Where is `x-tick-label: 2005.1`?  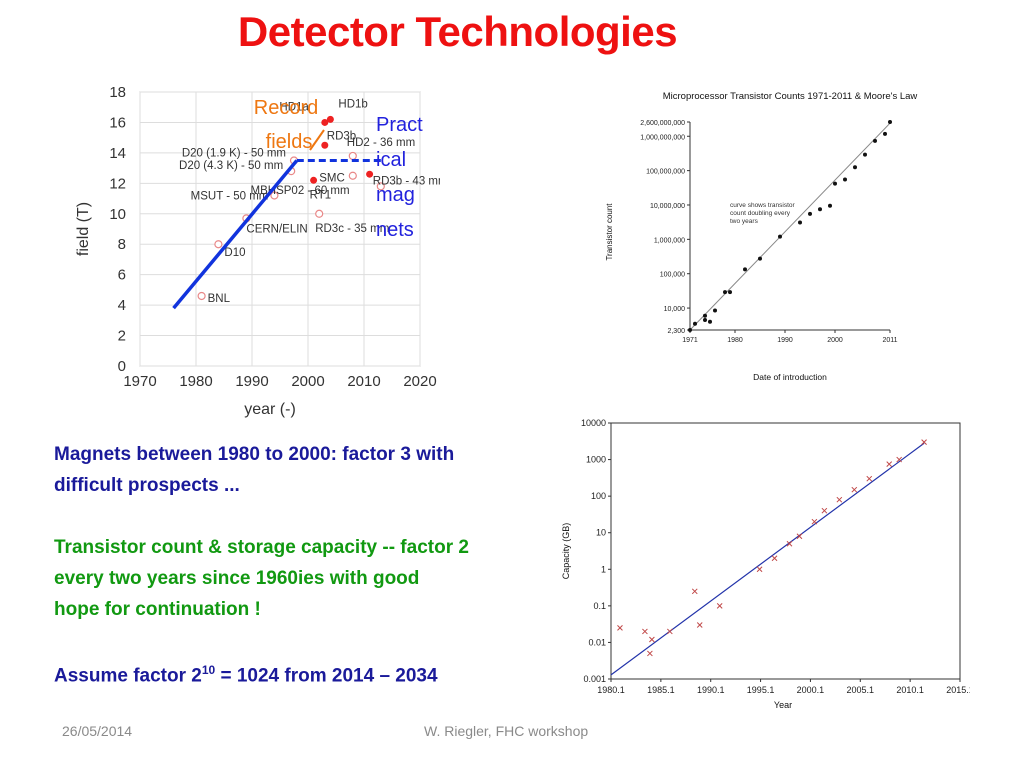
x-tick-label: 2005.1 is located at coordinates (861, 690).